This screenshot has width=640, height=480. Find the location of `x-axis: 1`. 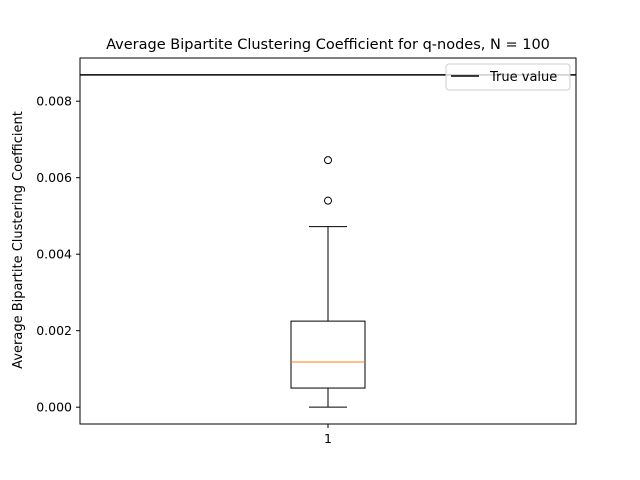

x-axis: 1 is located at coordinates (328, 435).